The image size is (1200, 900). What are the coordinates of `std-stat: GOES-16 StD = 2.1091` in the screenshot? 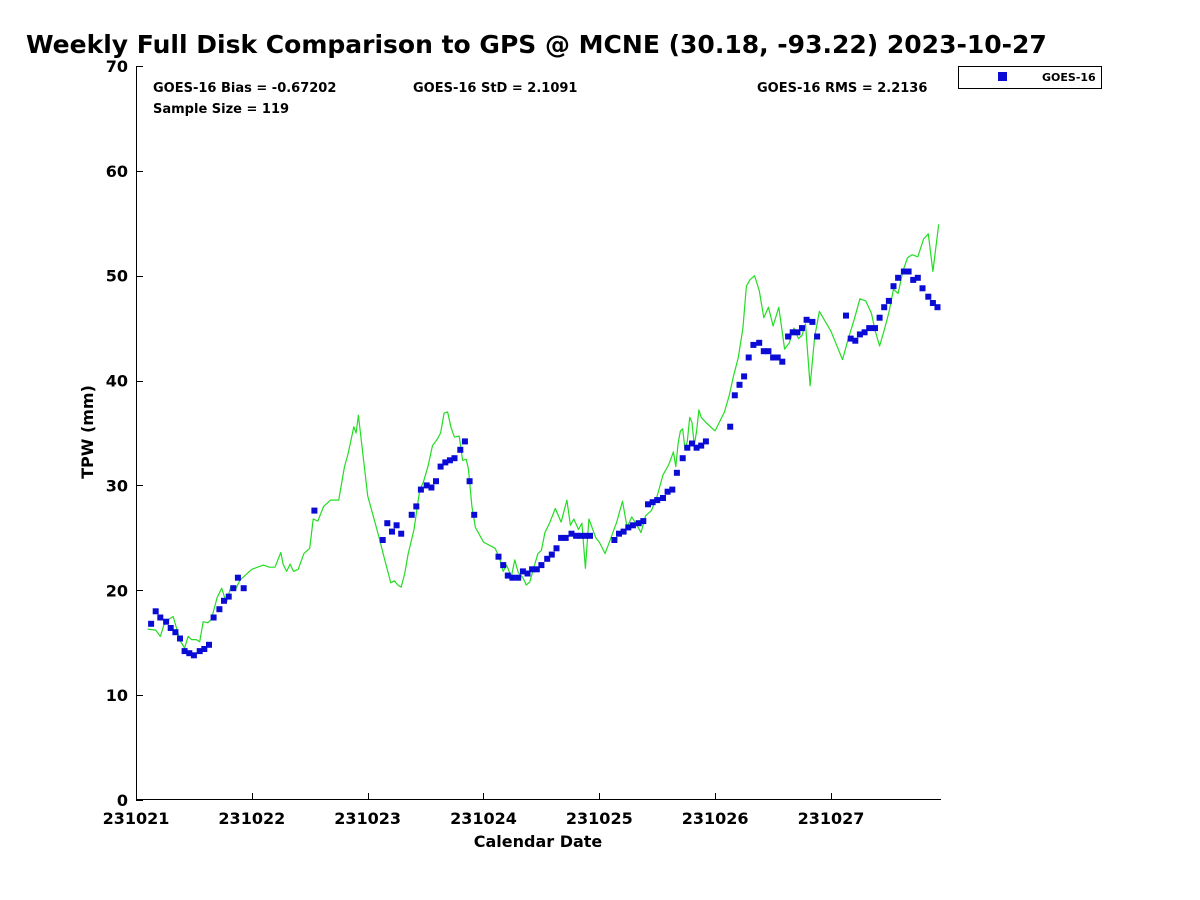 It's located at (495, 88).